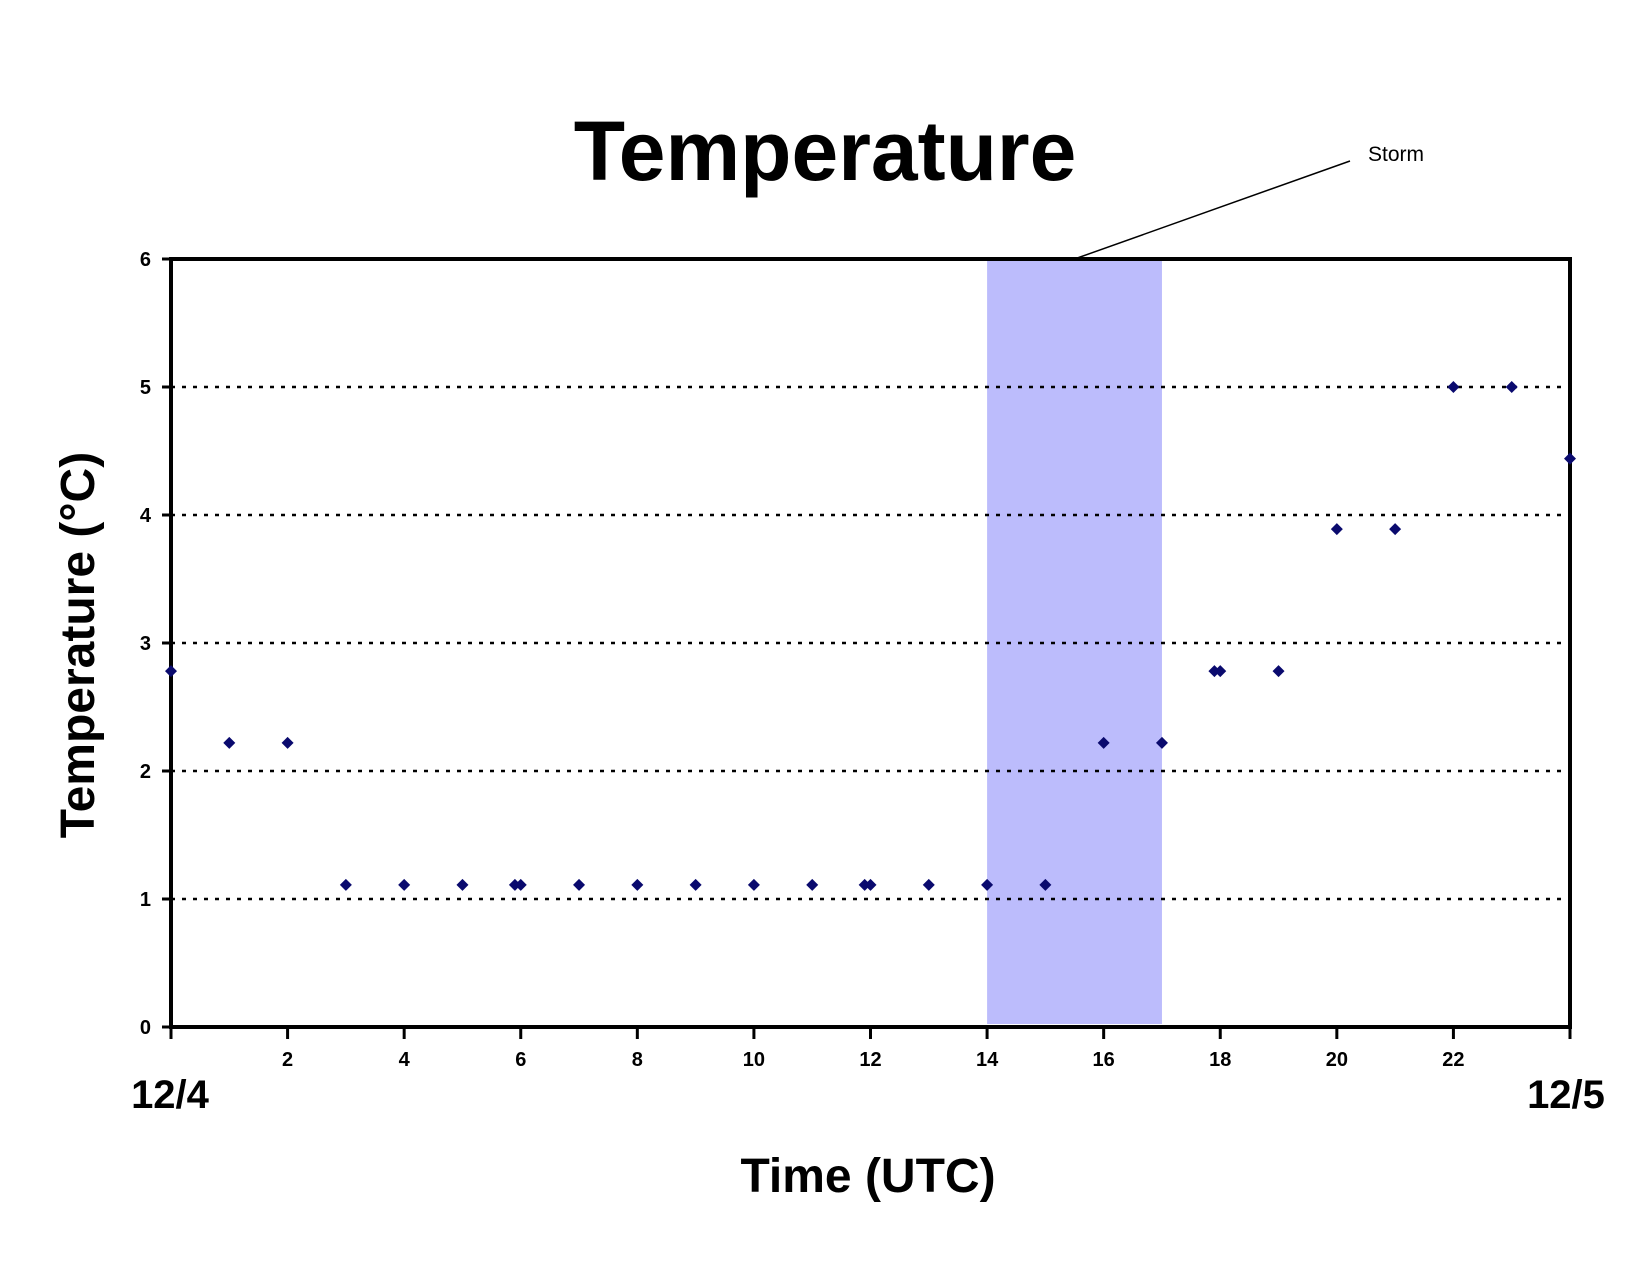 This screenshot has width=1650, height=1275. I want to click on y-tick-label: 4, so click(146, 516).